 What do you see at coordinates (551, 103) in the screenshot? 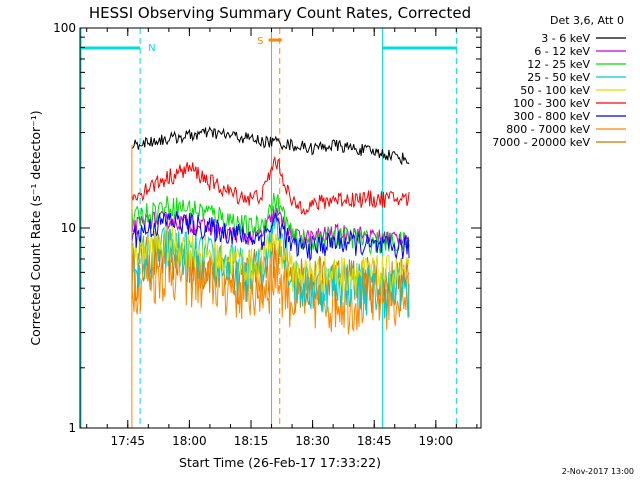
I see `legend-entry-label: 100 - 300 keV` at bounding box center [551, 103].